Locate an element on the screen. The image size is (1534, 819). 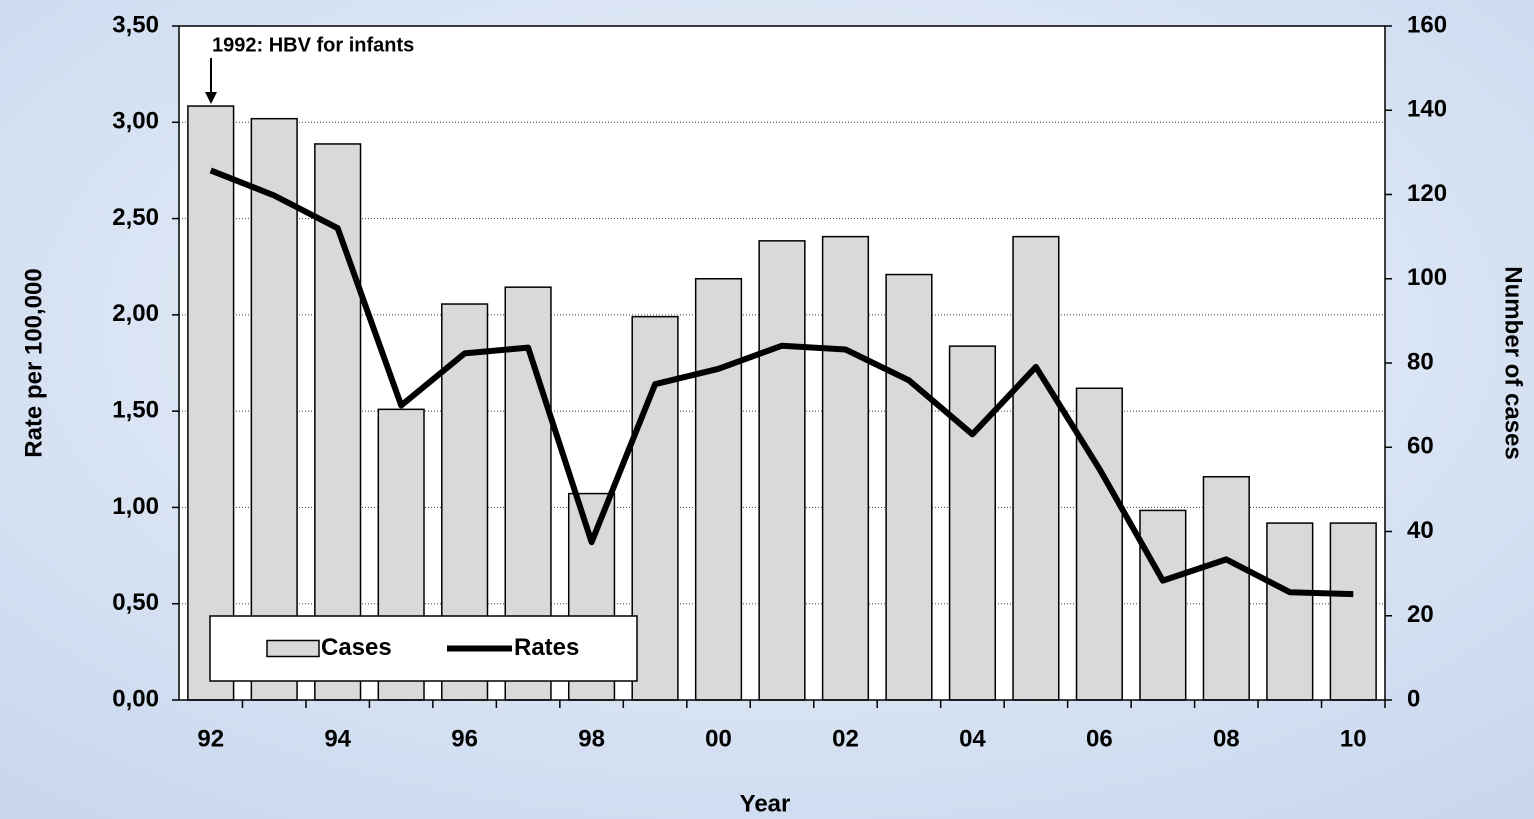
legend-label: Cases is located at coordinates (356, 647).